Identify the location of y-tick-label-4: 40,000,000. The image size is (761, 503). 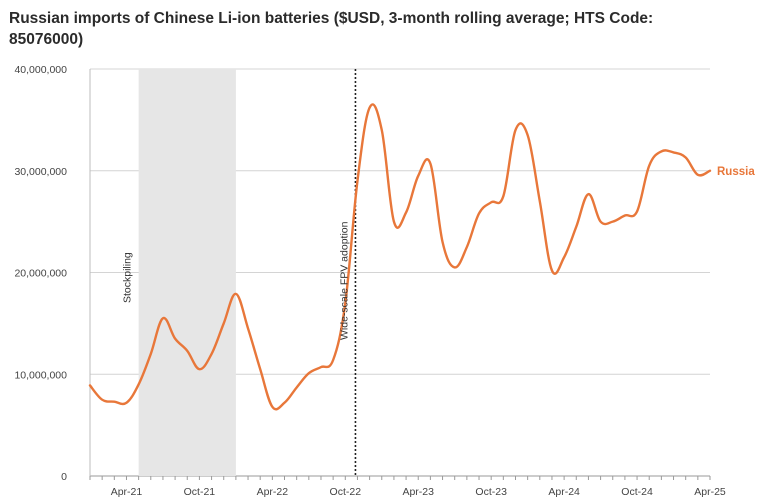
(40, 70).